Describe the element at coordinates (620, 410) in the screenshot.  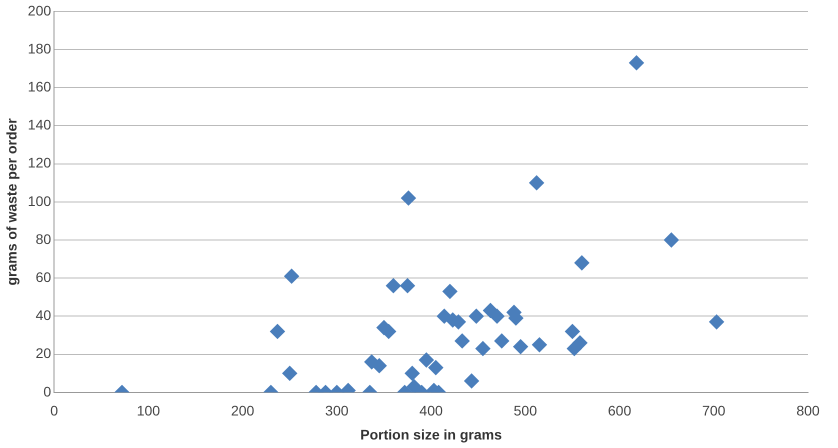
I see `x-tick-label: 600` at that location.